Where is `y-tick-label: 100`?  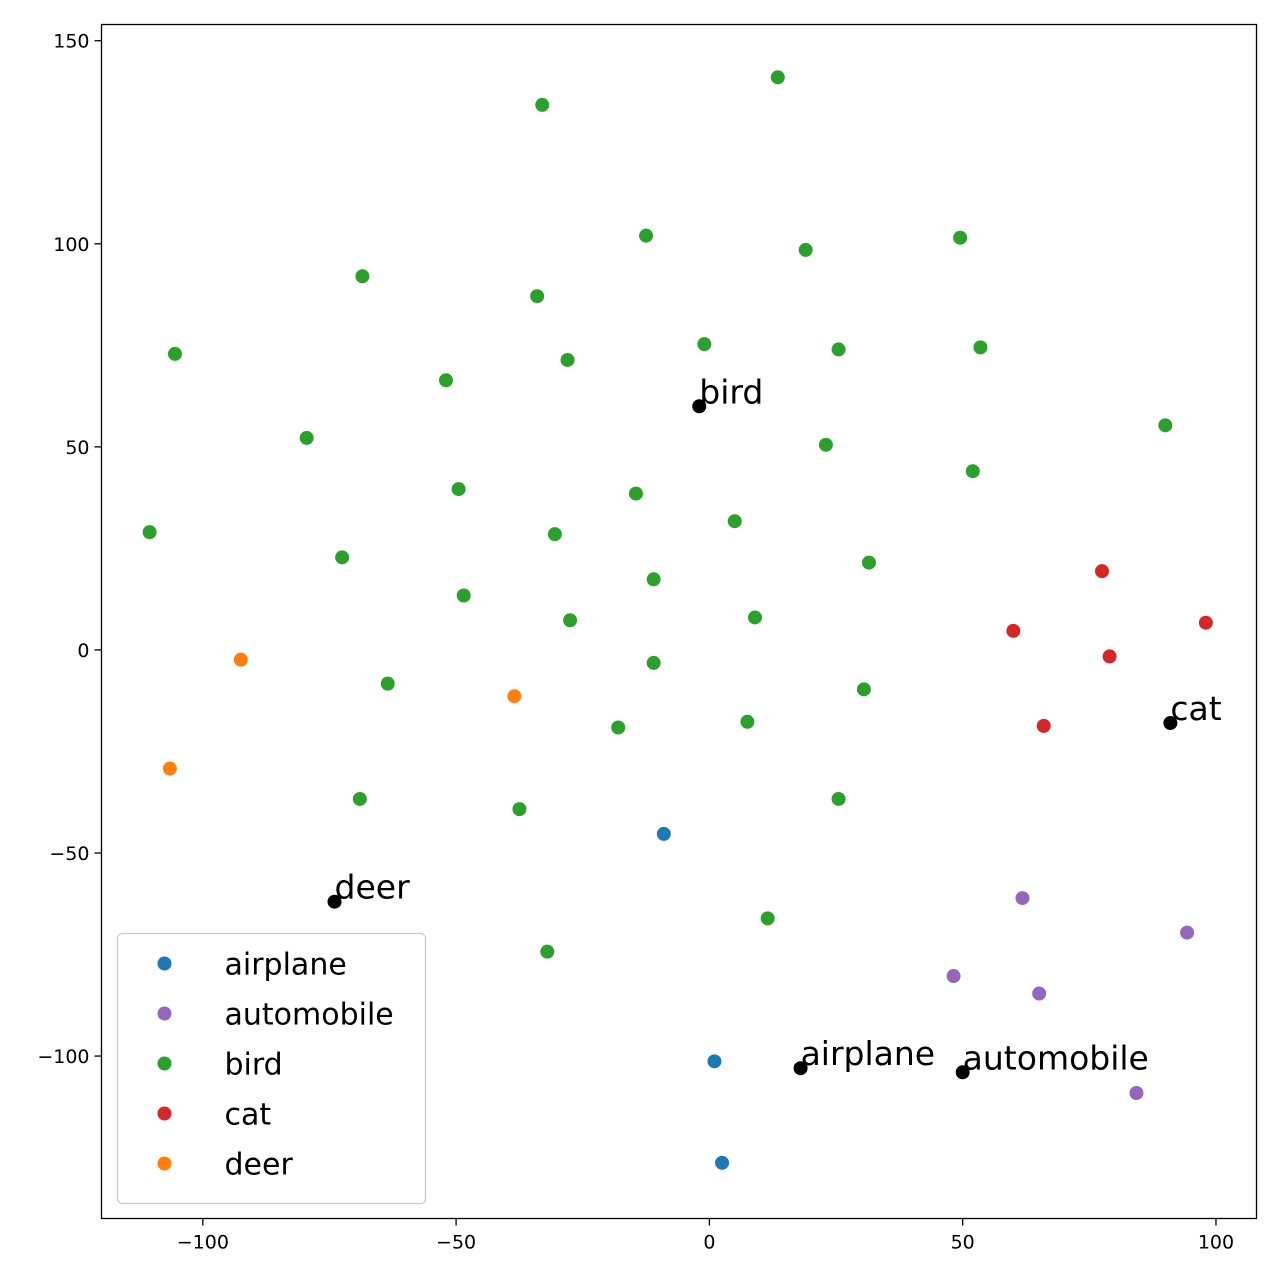
y-tick-label: 100 is located at coordinates (71, 245).